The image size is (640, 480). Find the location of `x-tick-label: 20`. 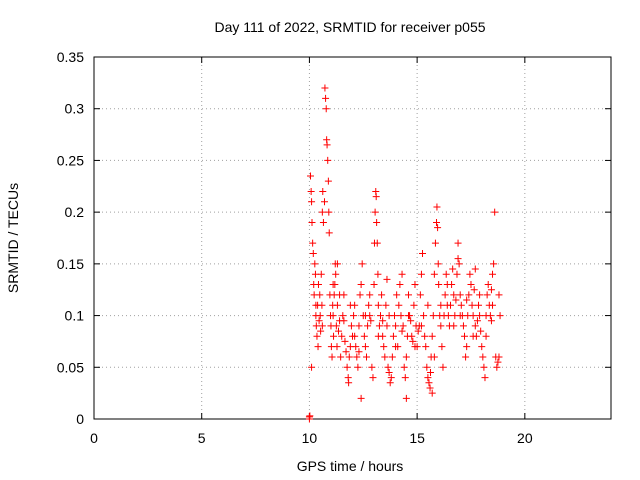

x-tick-label: 20 is located at coordinates (525, 438).